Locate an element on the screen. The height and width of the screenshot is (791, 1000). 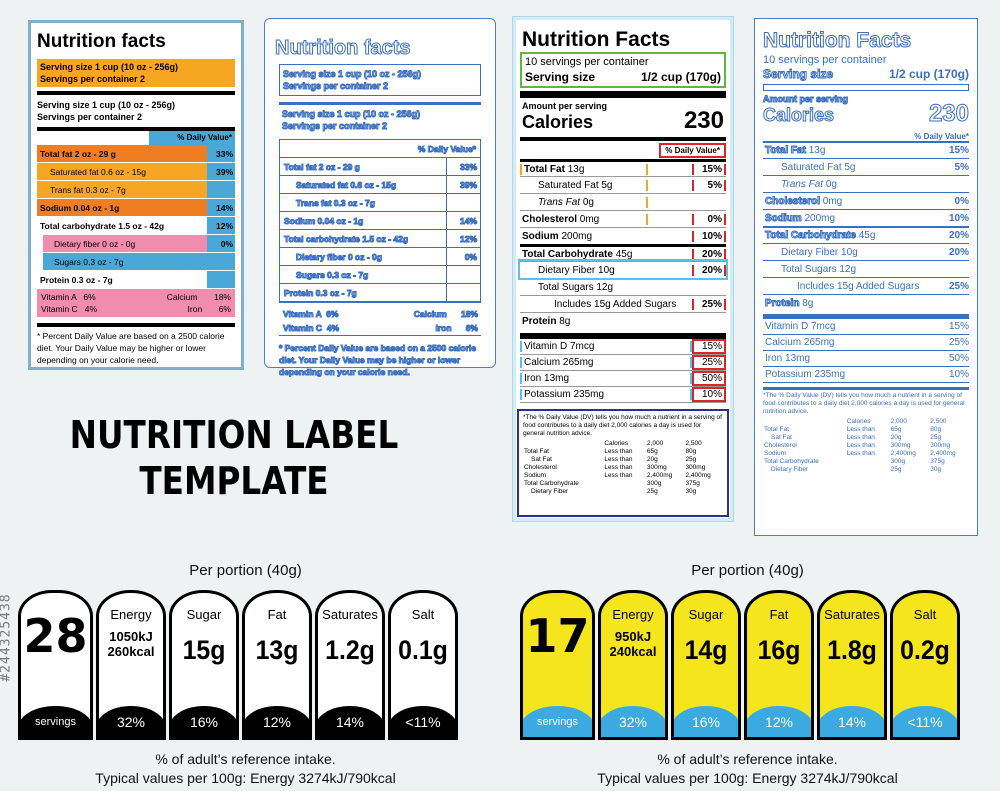
nutrient-name: Sodium 200mg is located at coordinates (849, 218).